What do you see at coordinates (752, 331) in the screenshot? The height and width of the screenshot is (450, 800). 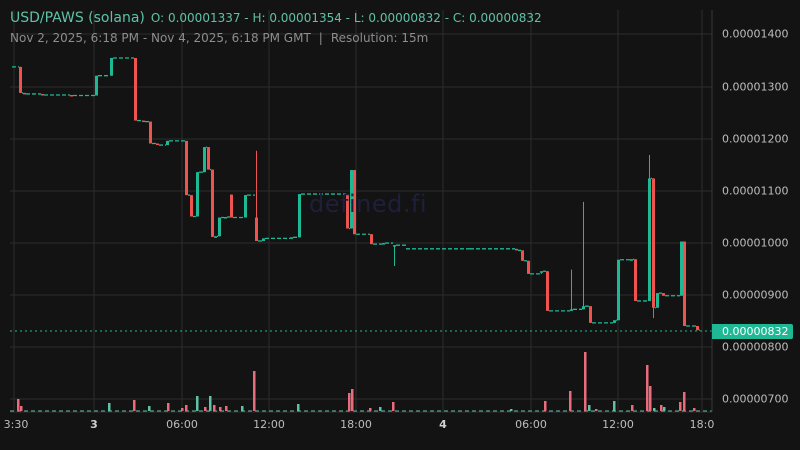 I see `last-price-tag: 0.00000832` at bounding box center [752, 331].